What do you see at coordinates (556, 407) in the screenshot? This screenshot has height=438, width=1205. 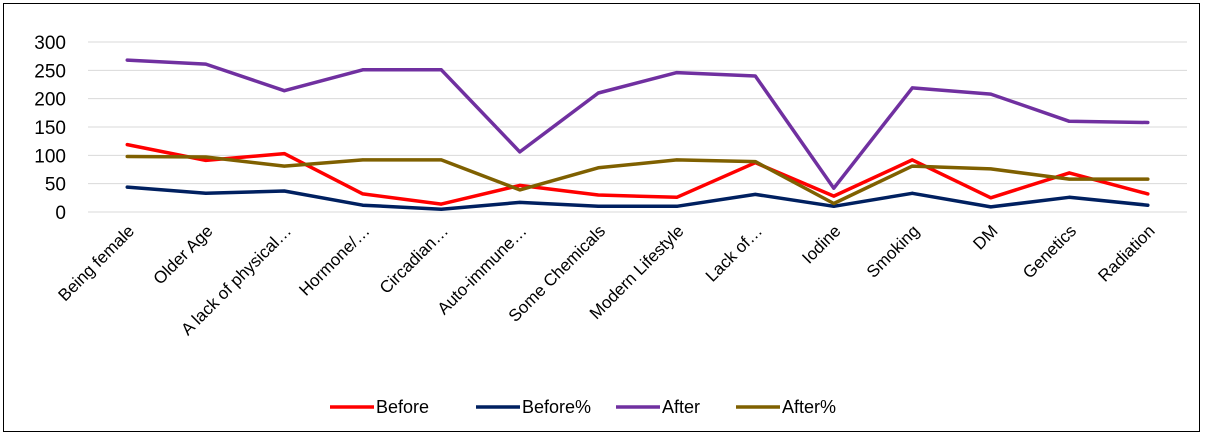 I see `legend-label: Before%` at bounding box center [556, 407].